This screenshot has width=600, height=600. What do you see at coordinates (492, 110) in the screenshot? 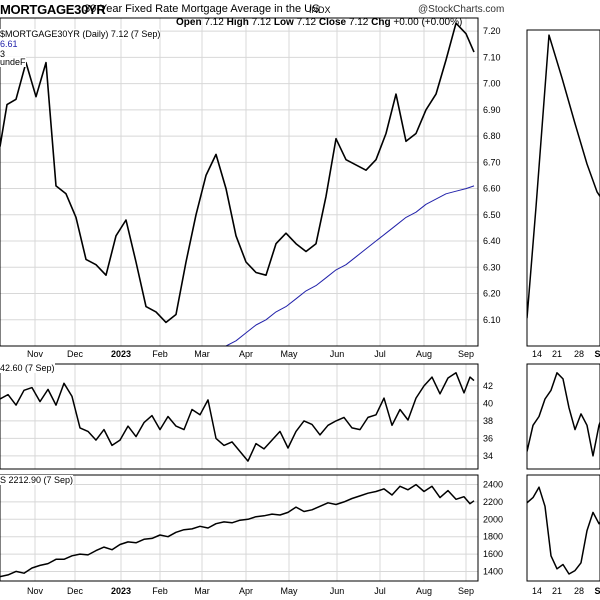
I see `main-ytick-label: 6.90` at bounding box center [492, 110].